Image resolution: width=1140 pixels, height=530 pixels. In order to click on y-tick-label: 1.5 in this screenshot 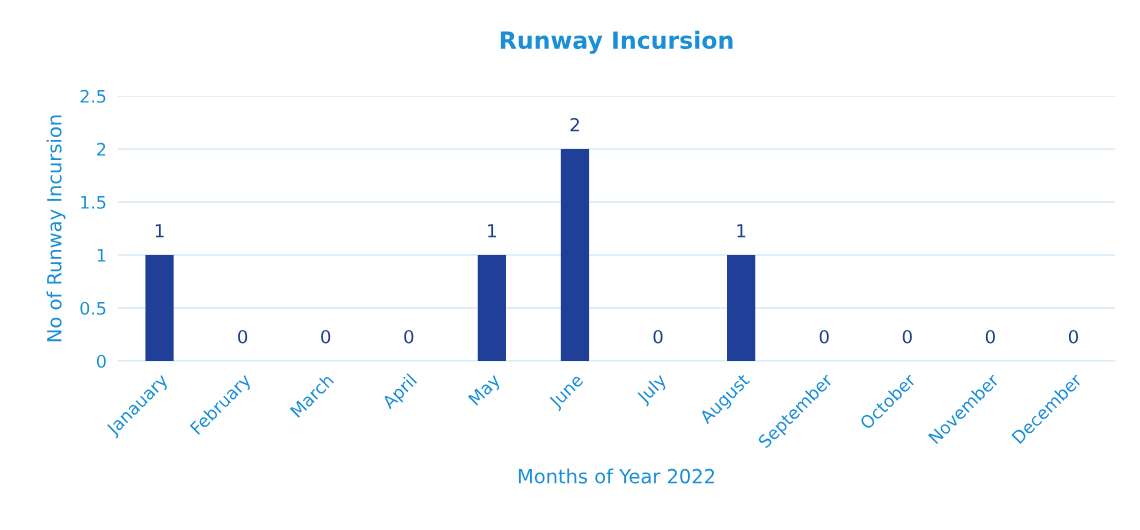, I will do `click(93, 202)`.